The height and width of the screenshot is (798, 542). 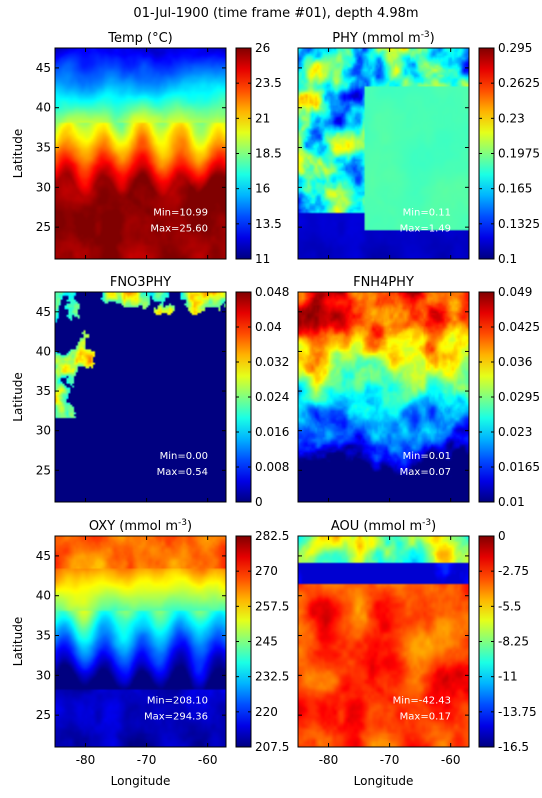 I want to click on colorbar-tick-label: 0.295, so click(x=515, y=48).